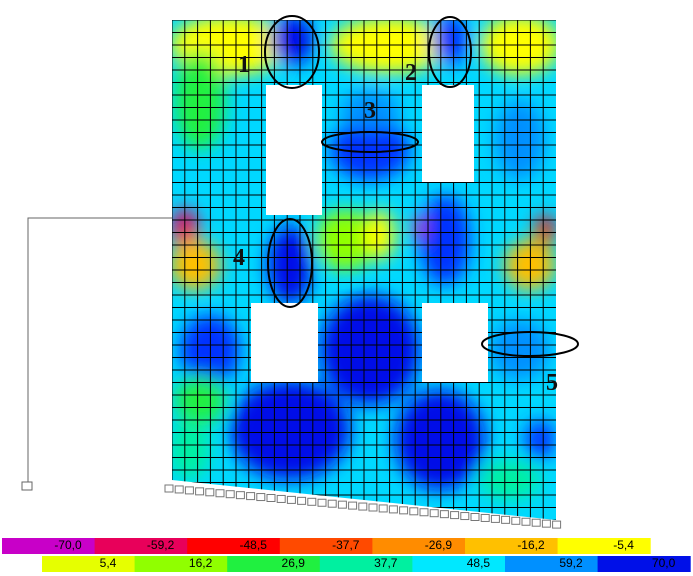  Describe the element at coordinates (664, 563) in the screenshot. I see `legend-label: 70,0` at that location.